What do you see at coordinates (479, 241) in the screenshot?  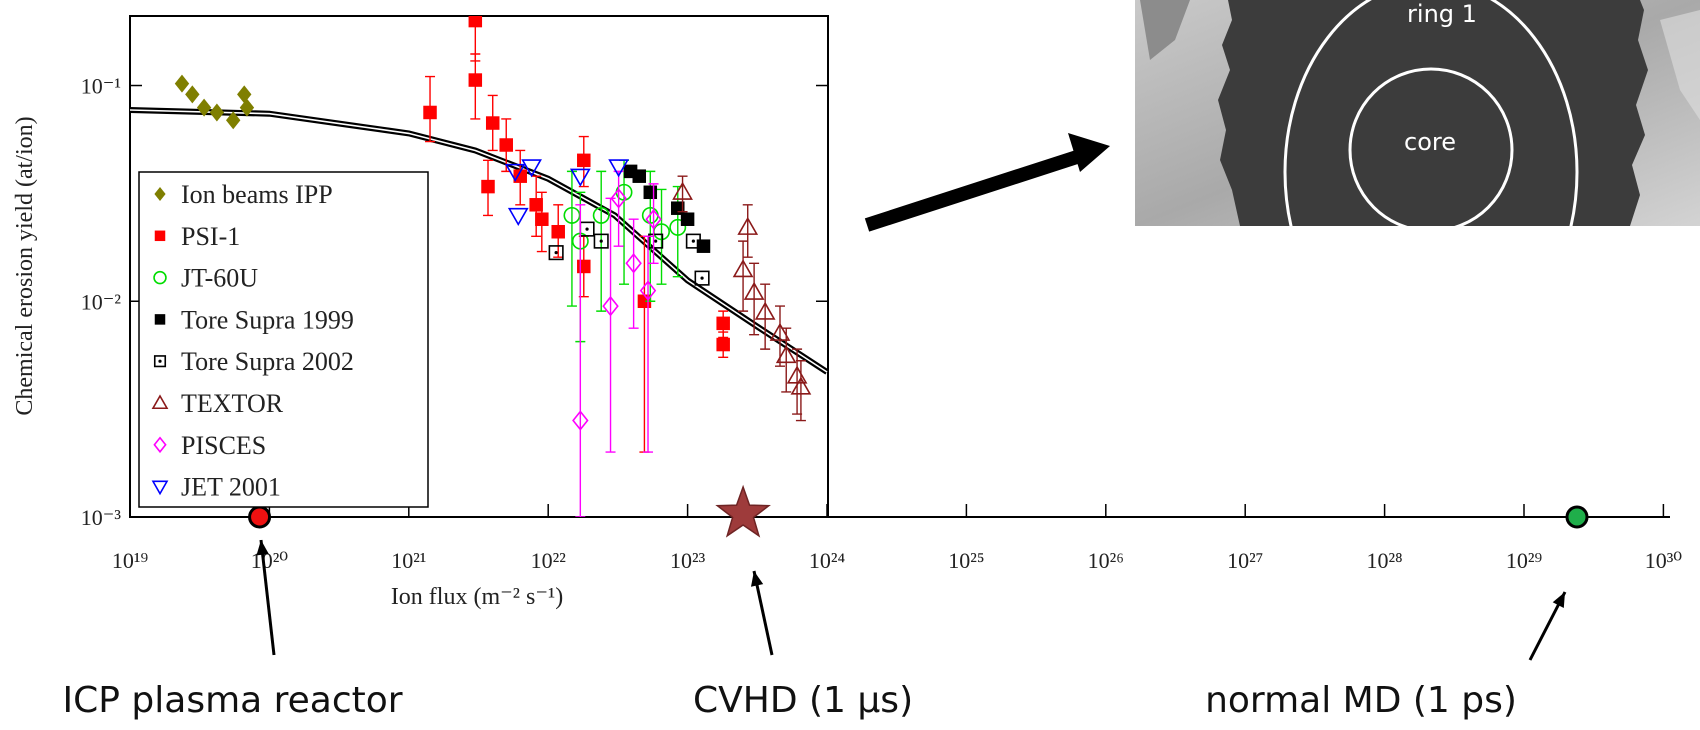 I see `fit-curve` at bounding box center [479, 241].